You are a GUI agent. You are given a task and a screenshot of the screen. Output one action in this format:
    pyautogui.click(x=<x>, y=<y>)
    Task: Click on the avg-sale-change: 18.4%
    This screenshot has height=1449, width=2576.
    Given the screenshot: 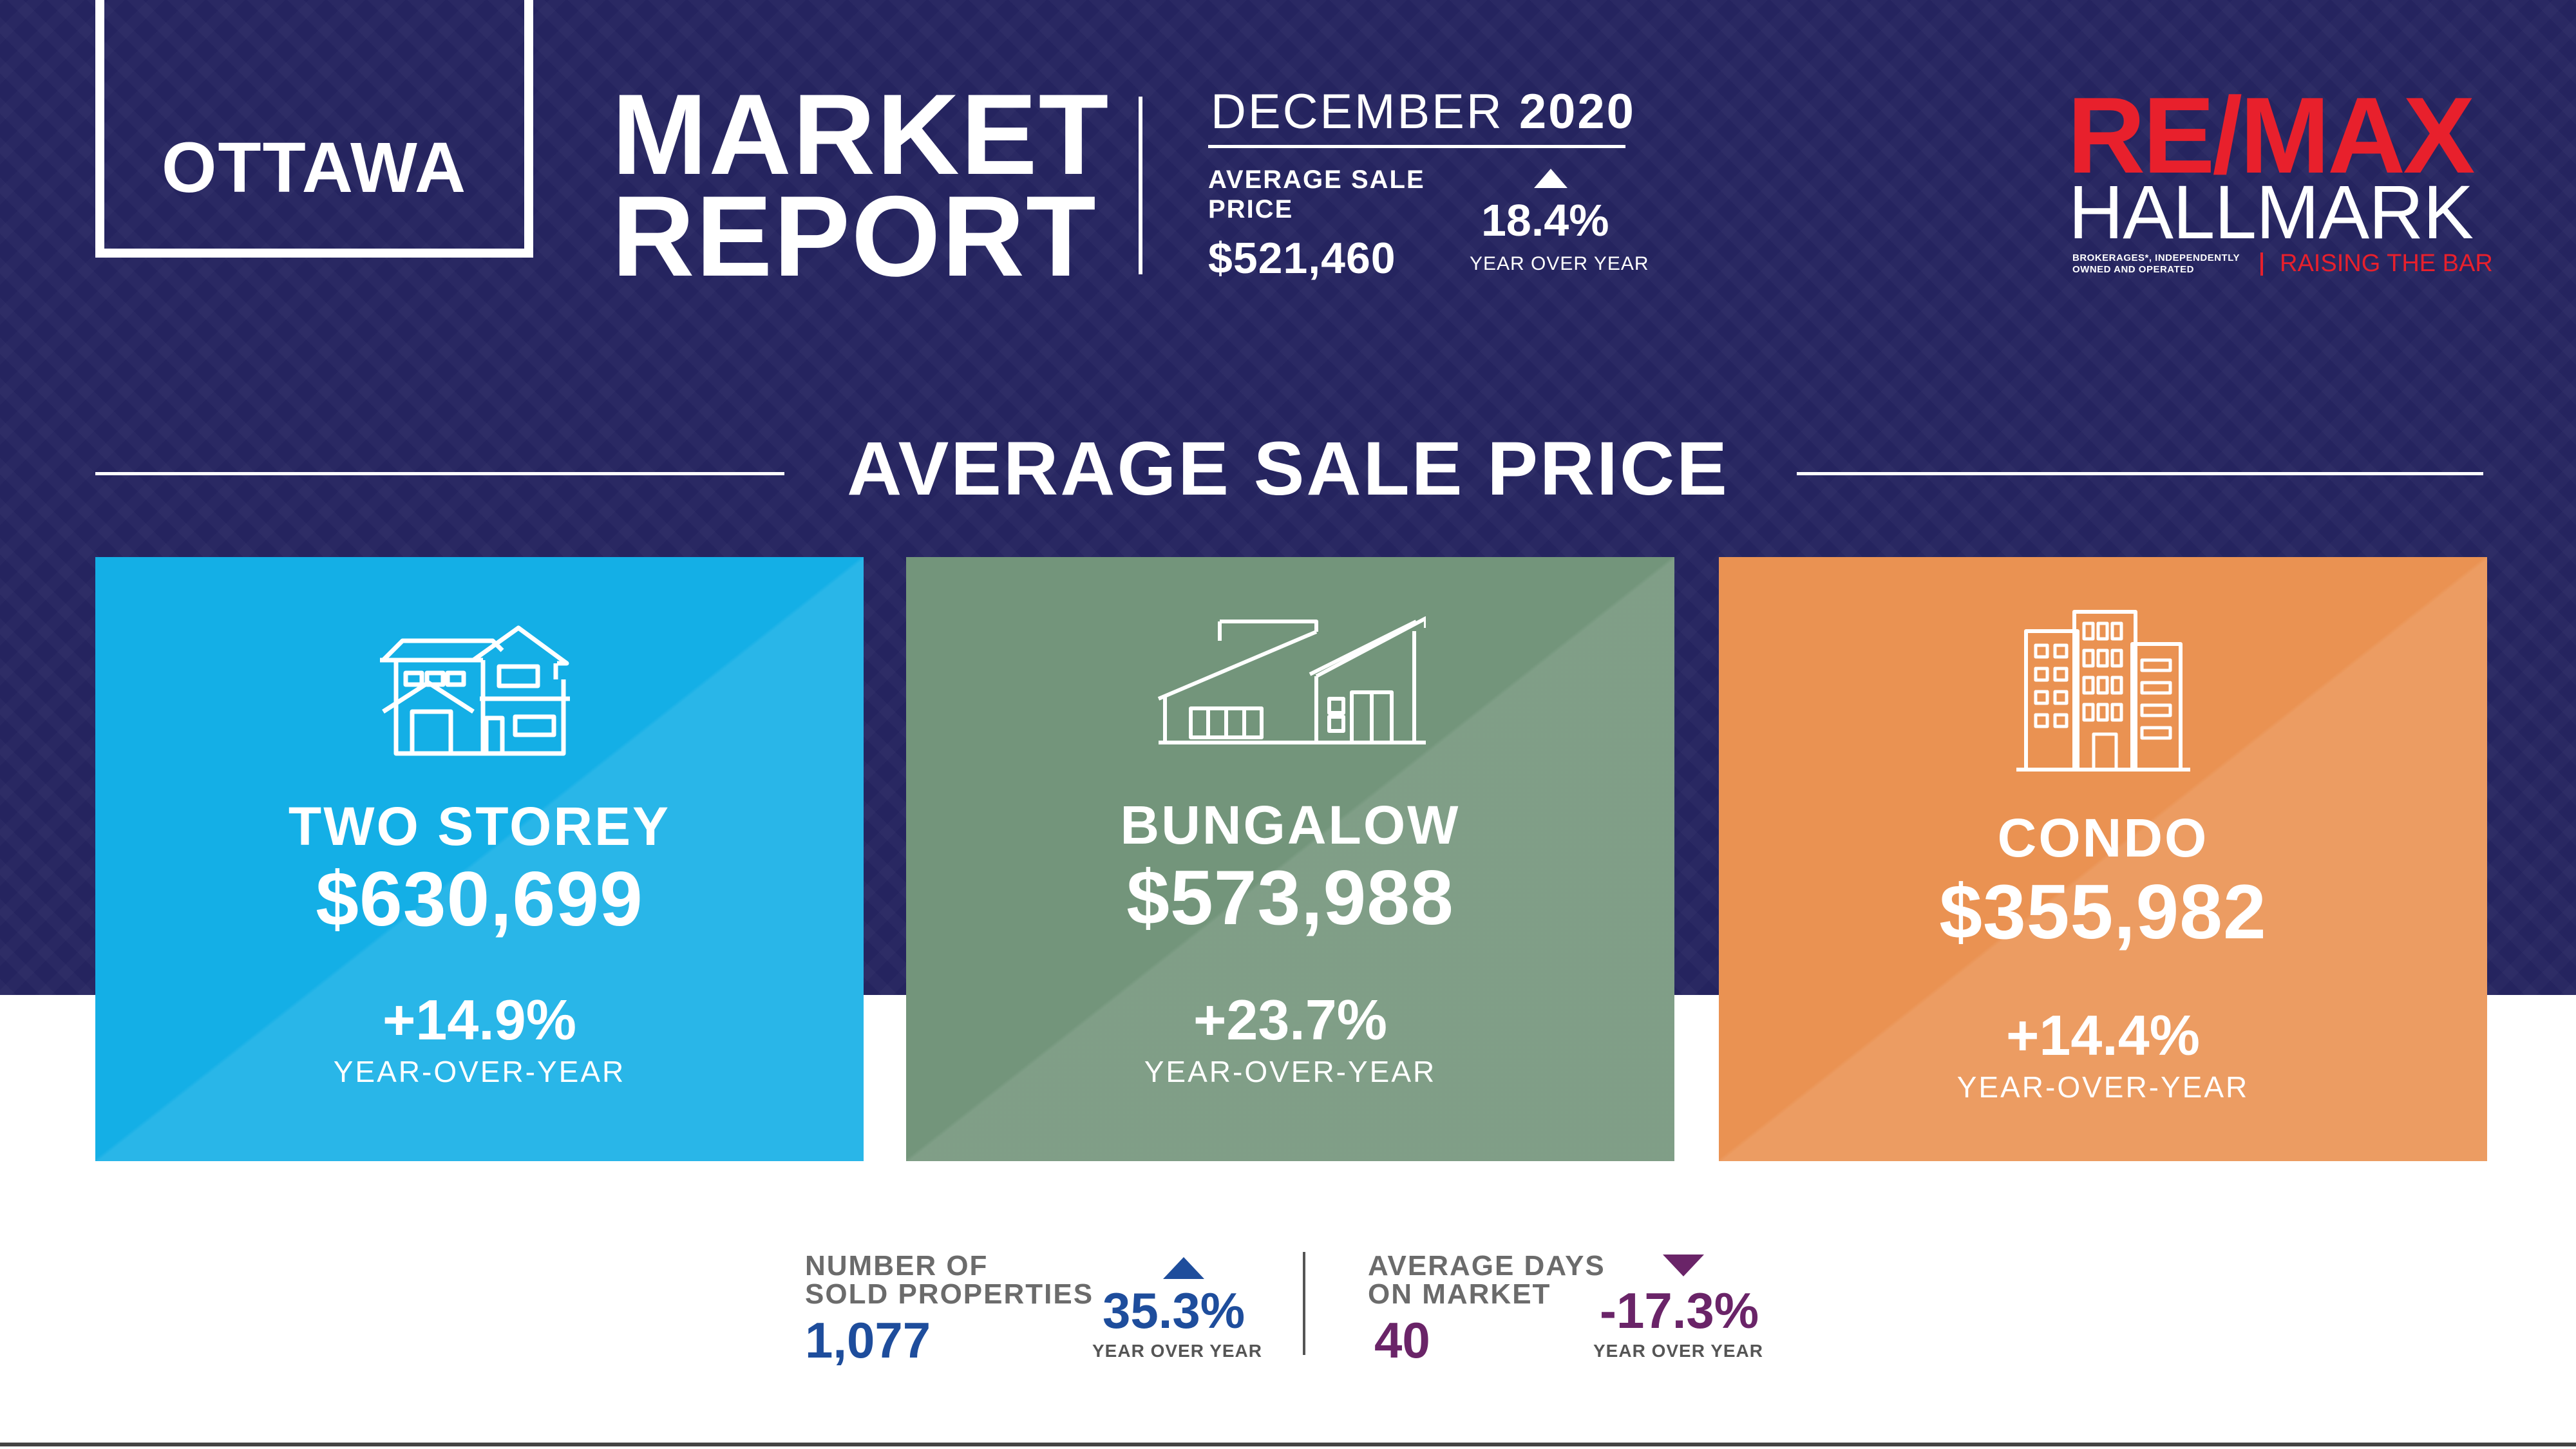 What is the action you would take?
    pyautogui.click(x=1545, y=220)
    